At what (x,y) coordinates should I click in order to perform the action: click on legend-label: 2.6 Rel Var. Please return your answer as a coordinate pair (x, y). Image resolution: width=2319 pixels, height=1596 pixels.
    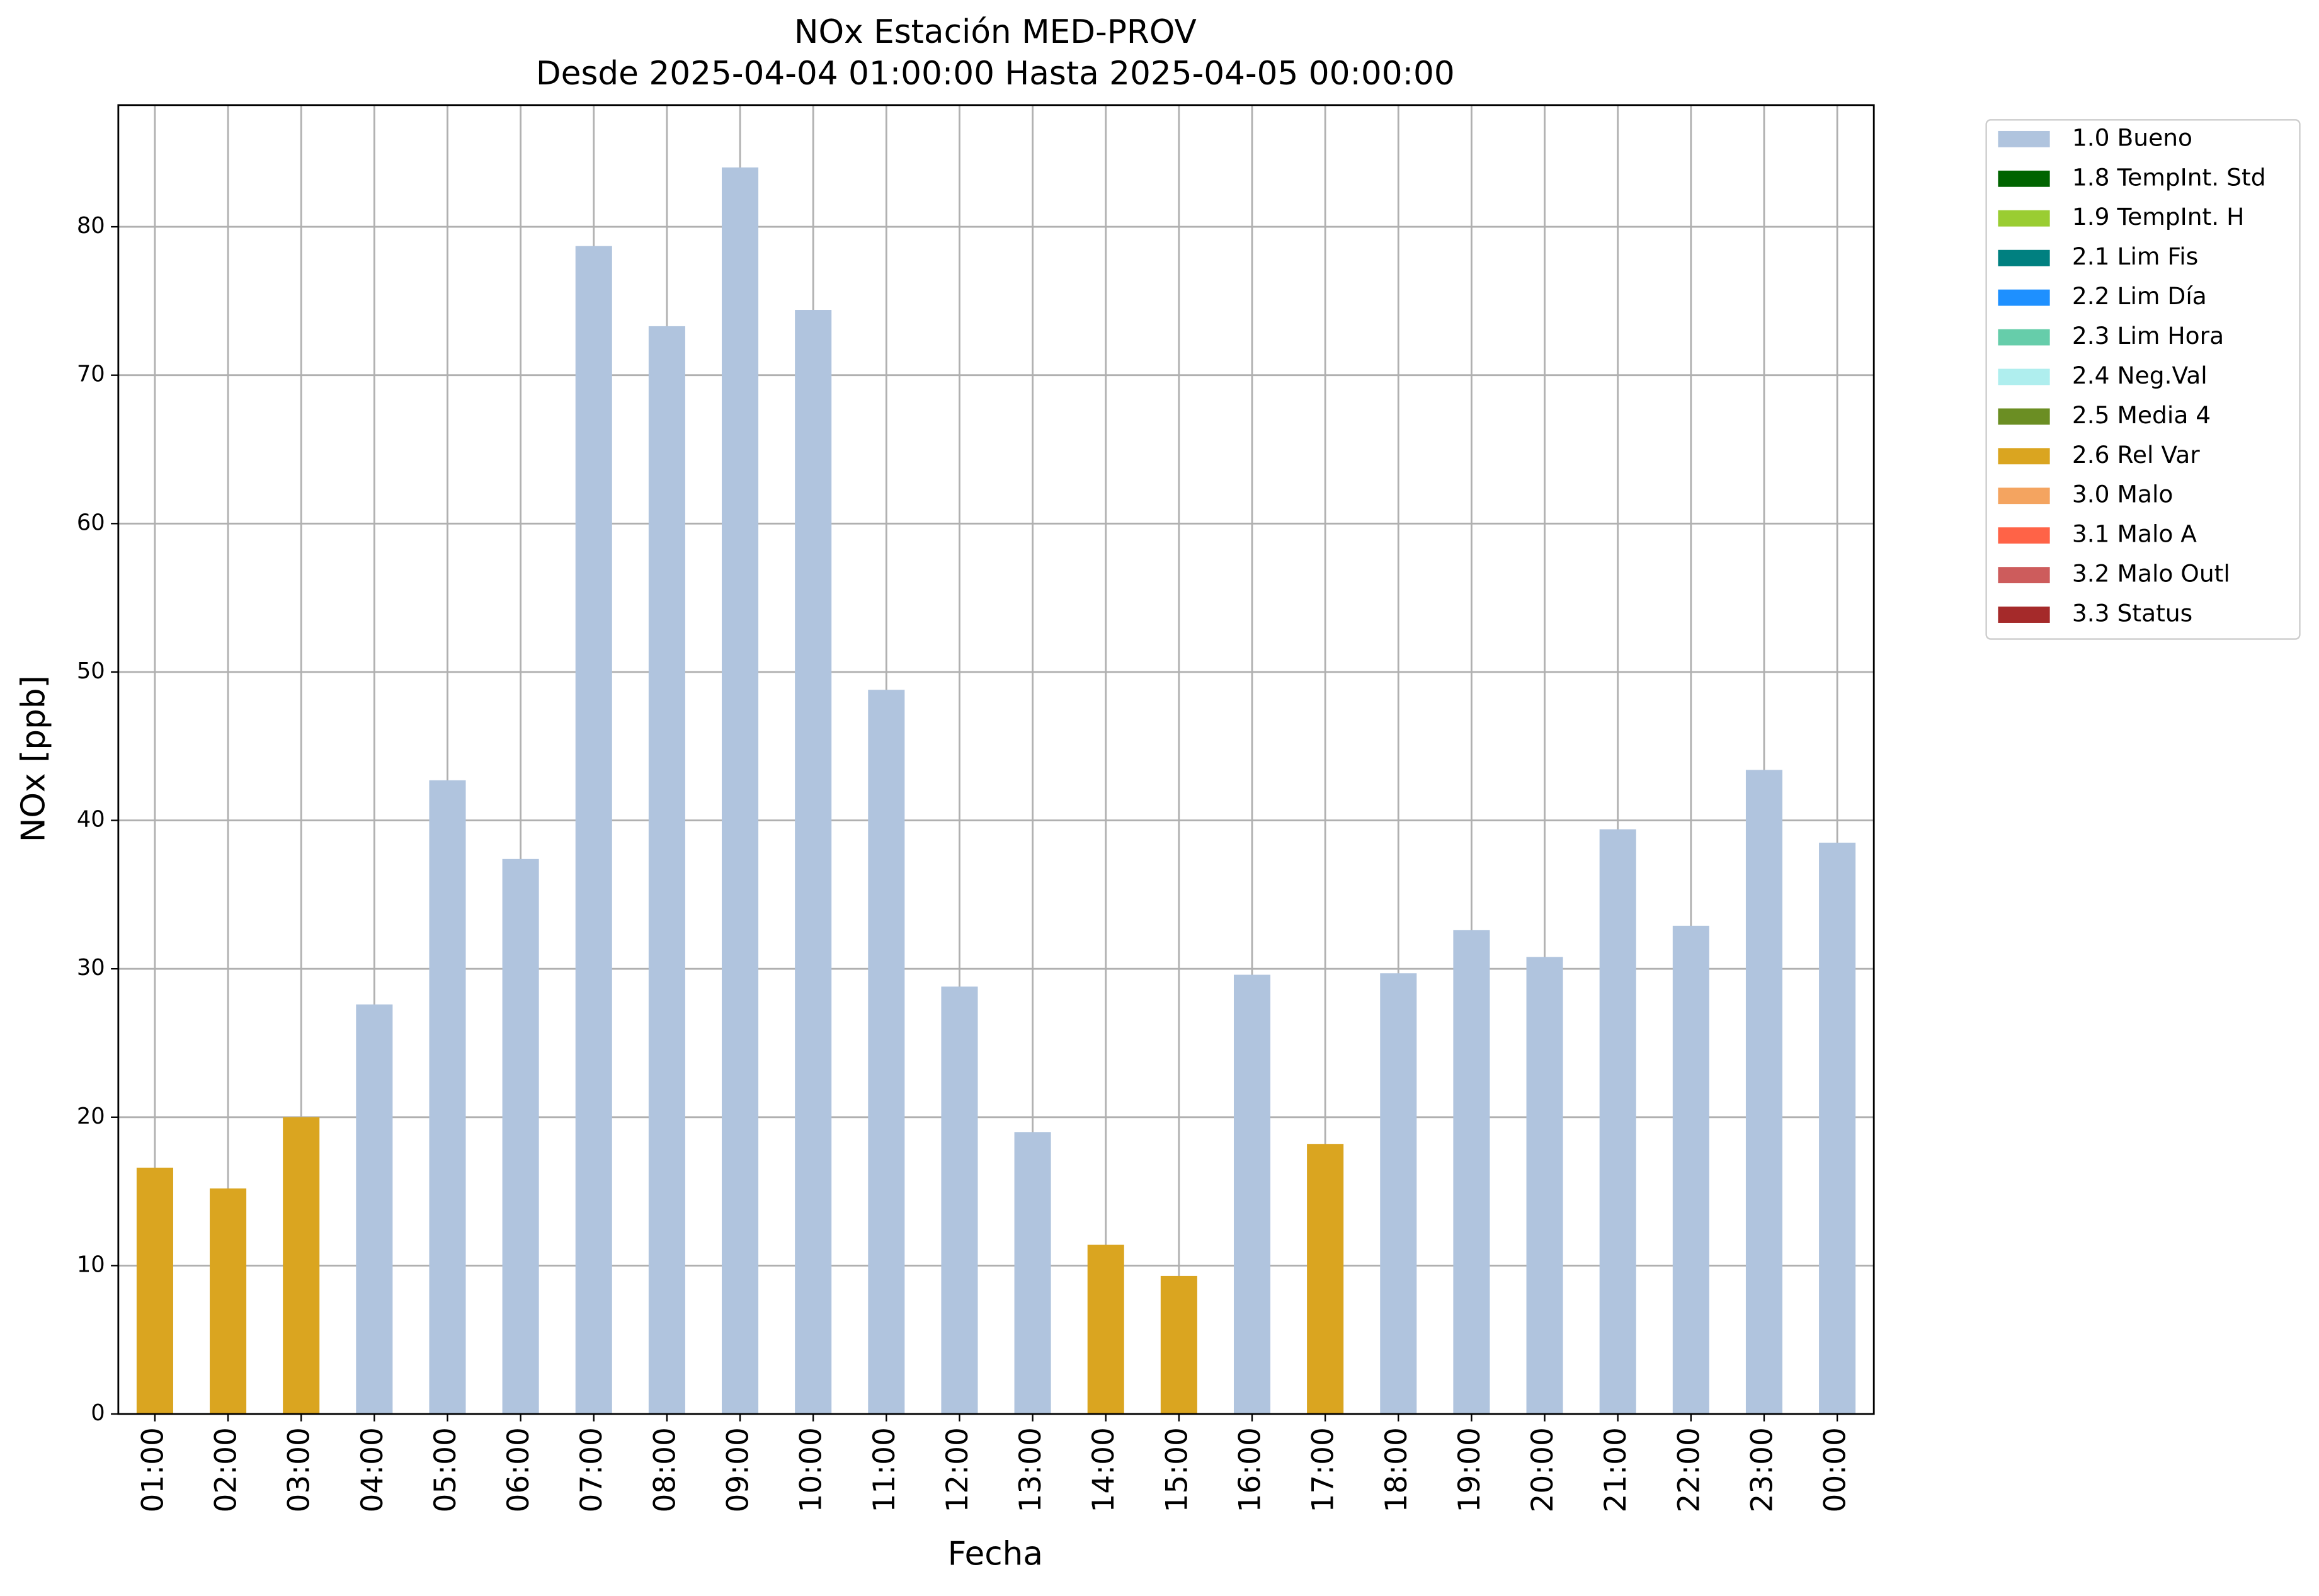
    Looking at the image, I should click on (2136, 455).